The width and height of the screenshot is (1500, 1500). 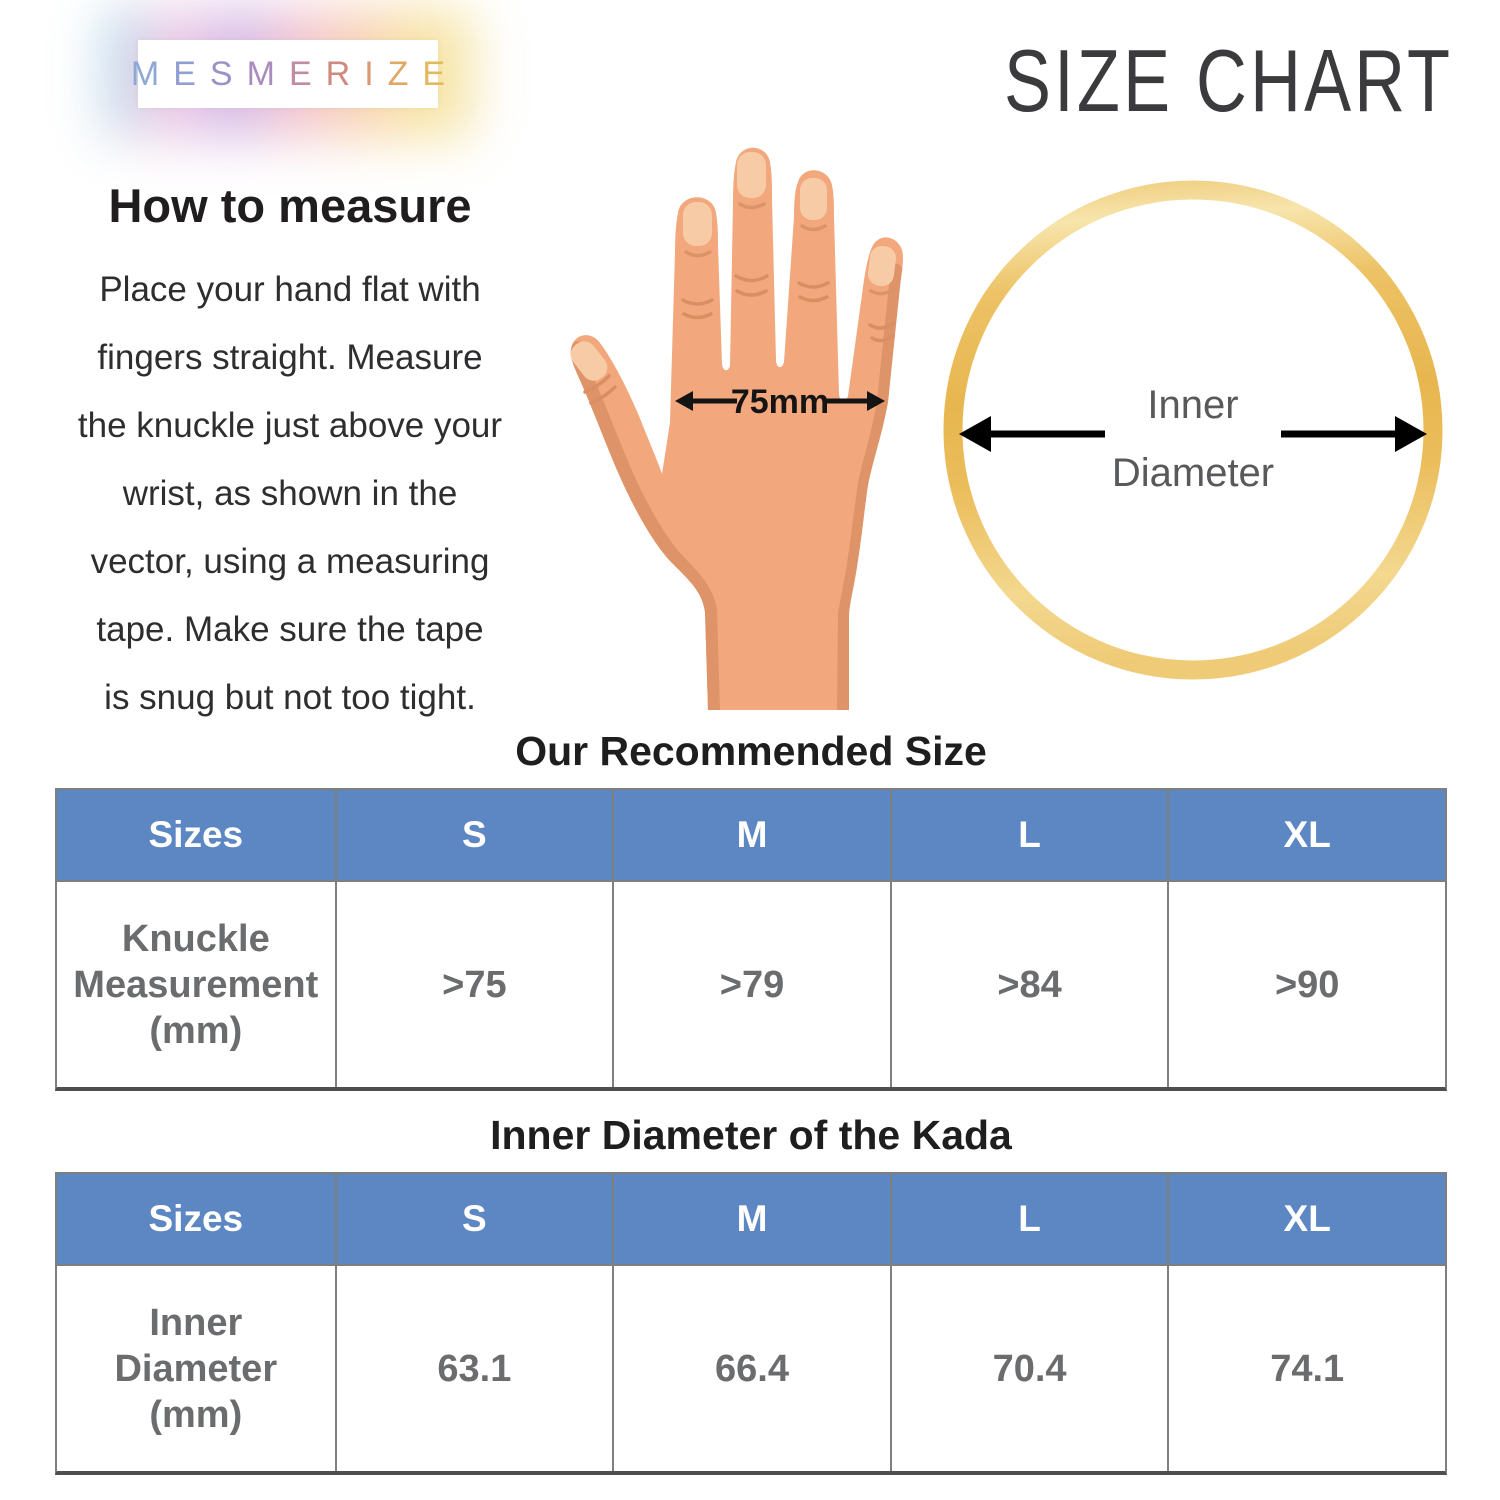 What do you see at coordinates (869, 486) in the screenshot?
I see `hand-shade-right` at bounding box center [869, 486].